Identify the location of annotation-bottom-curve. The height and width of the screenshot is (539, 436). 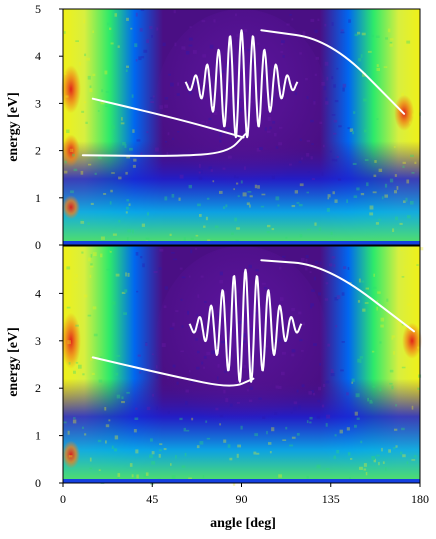
(164, 145).